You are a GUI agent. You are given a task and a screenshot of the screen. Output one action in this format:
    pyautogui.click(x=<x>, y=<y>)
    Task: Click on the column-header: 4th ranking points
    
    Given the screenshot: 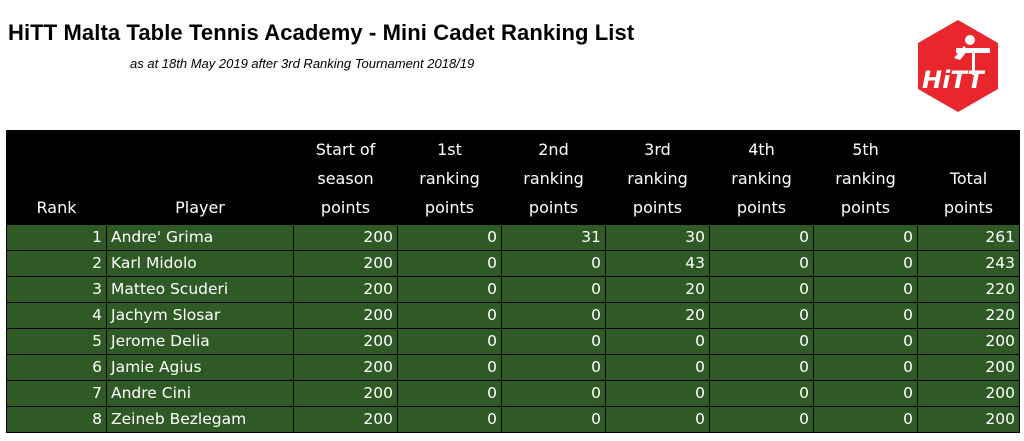 What is the action you would take?
    pyautogui.click(x=761, y=177)
    